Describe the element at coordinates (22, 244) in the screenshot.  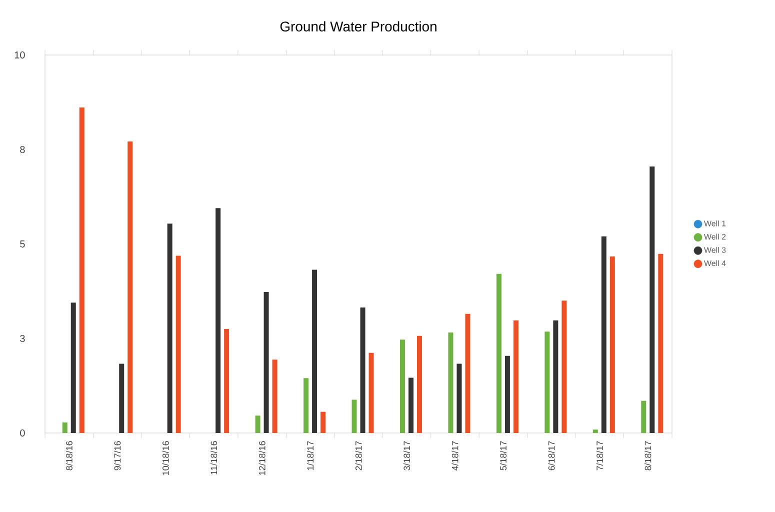
I see `y-tick-label: 5` at that location.